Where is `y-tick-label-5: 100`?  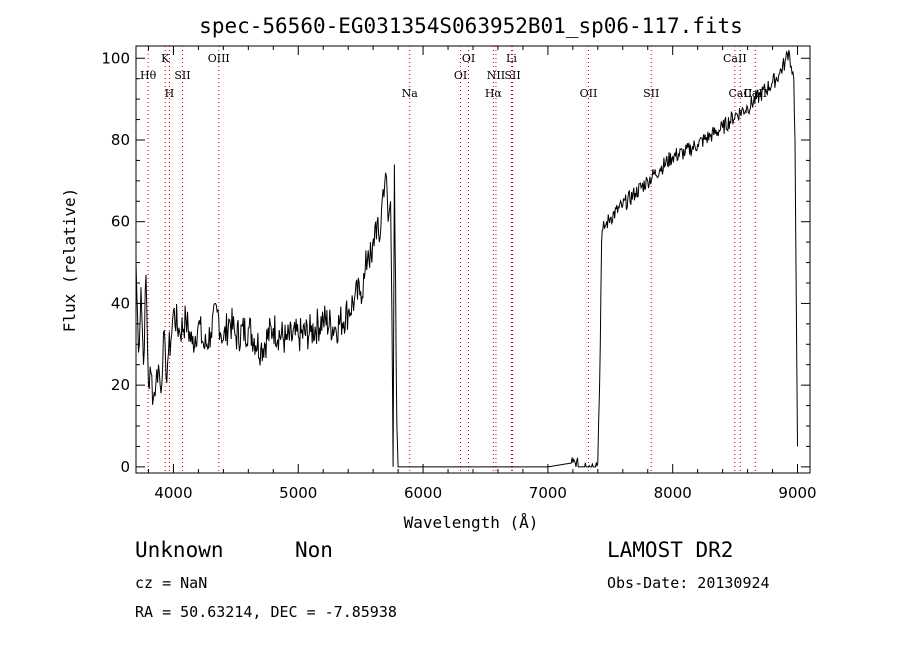 y-tick-label-5: 100 is located at coordinates (115, 58).